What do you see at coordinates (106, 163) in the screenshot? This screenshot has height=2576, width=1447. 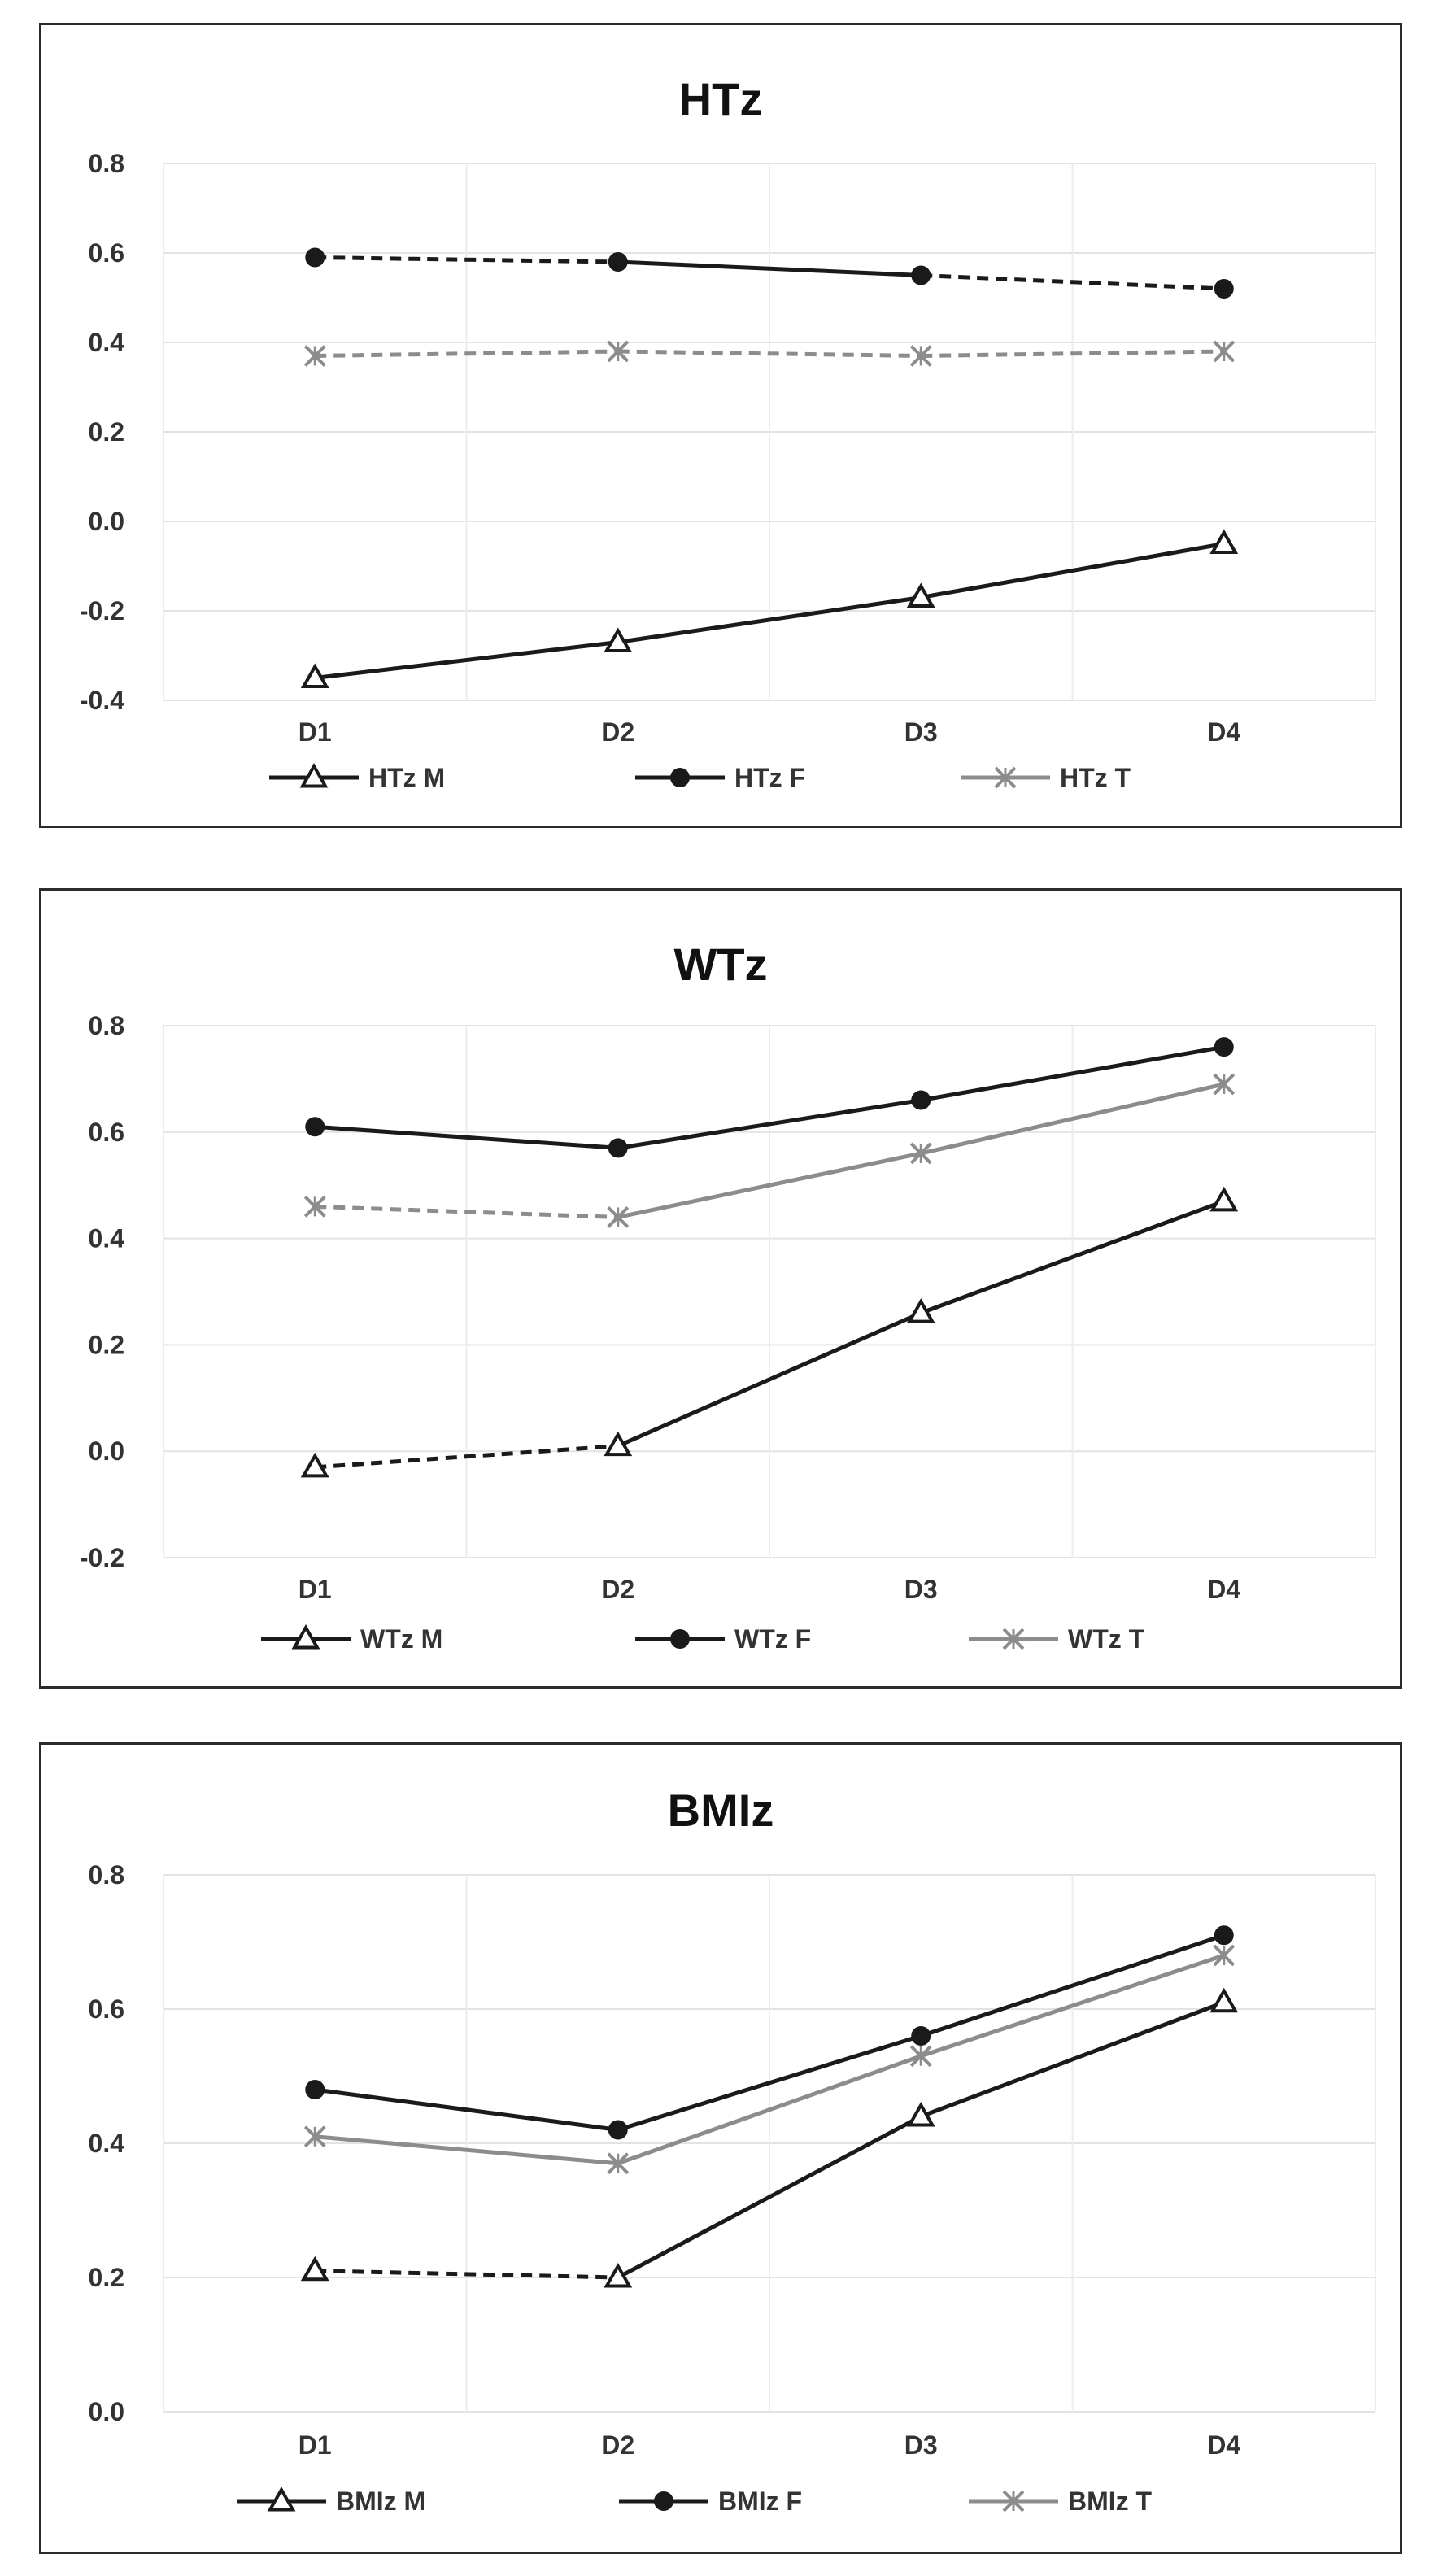 I see `y-tick-label: 0.8` at bounding box center [106, 163].